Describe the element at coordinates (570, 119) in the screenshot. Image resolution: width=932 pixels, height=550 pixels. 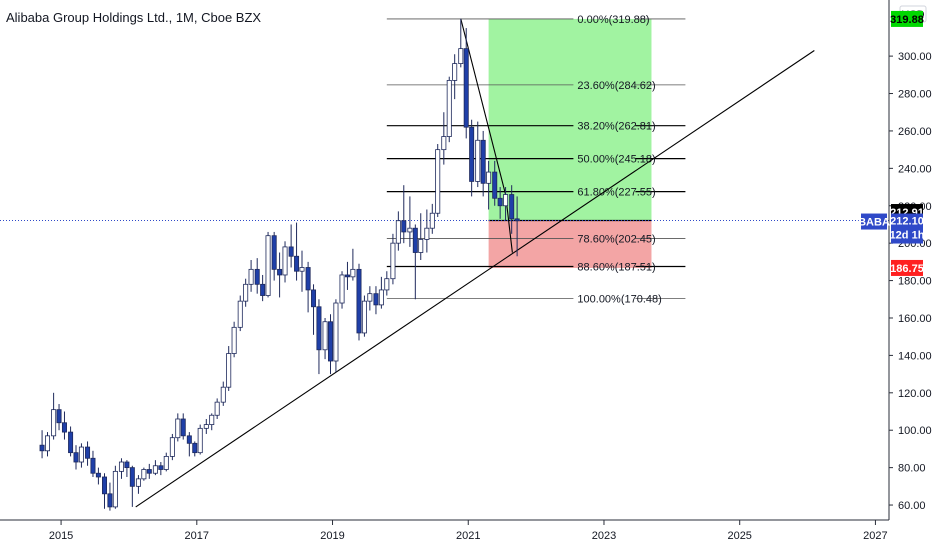
I see `reward-zone` at that location.